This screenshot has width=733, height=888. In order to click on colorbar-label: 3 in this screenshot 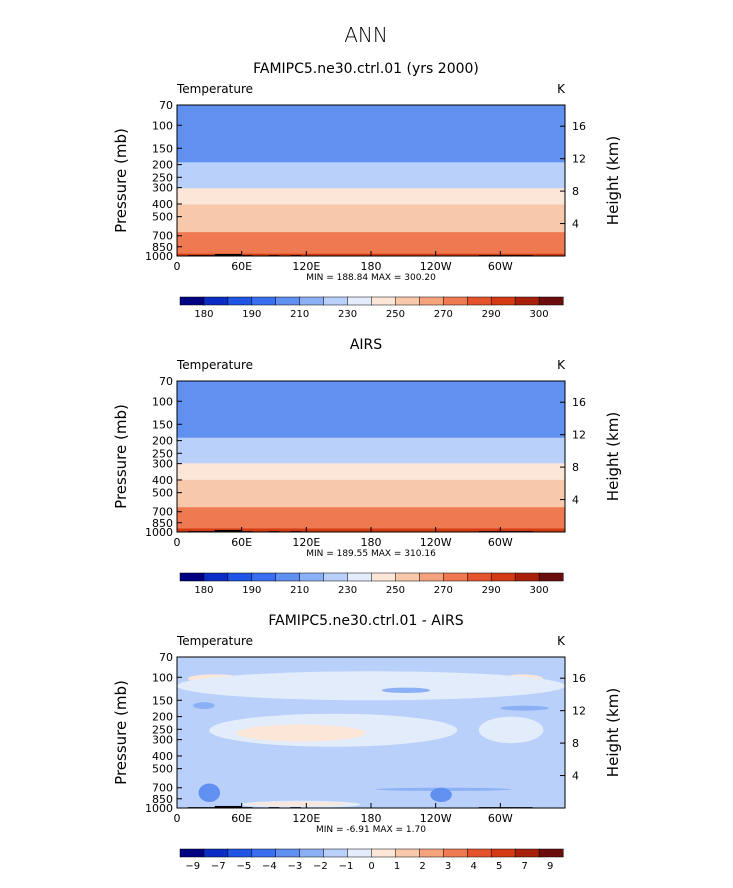, I will do `click(448, 866)`.